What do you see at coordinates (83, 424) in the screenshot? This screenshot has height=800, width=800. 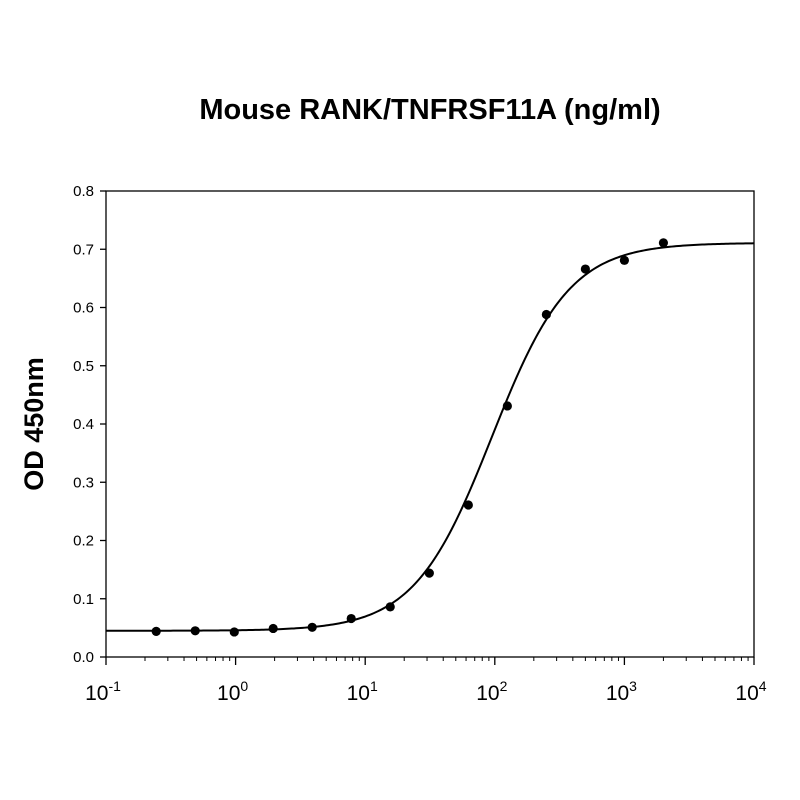 I see `y-tick-label: 0.4` at bounding box center [83, 424].